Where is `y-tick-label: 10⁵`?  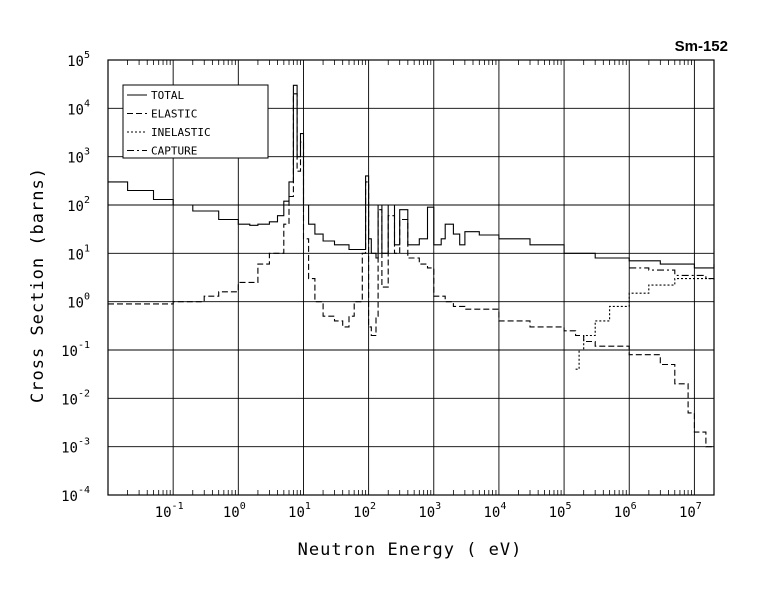 y-tick-label: 10⁵ is located at coordinates (78, 60).